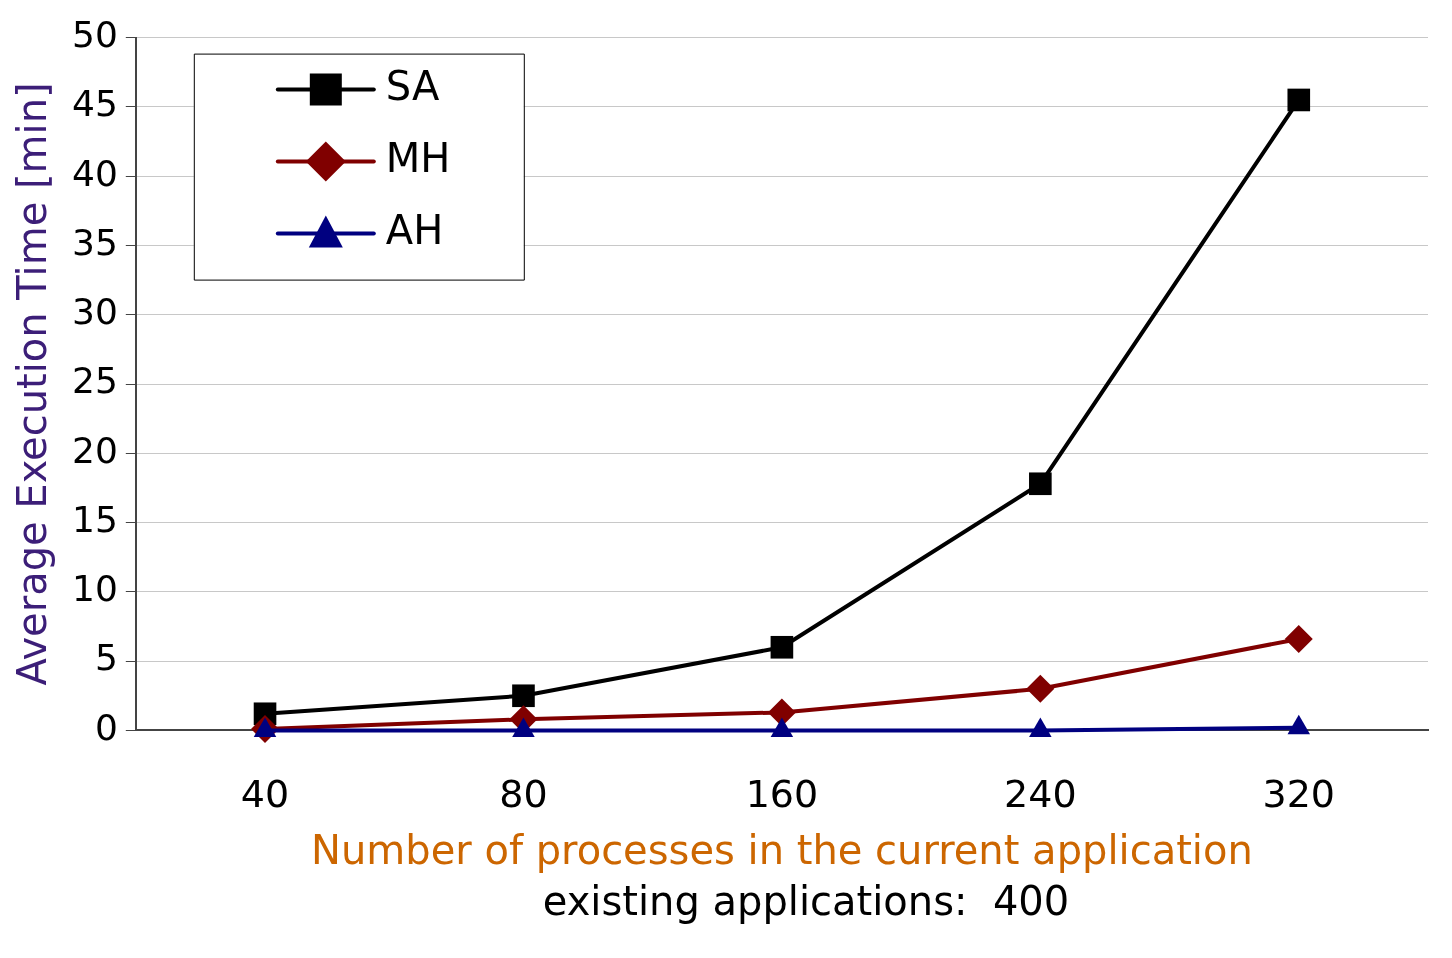  Describe the element at coordinates (265, 794) in the screenshot. I see `x-tick-label: 40` at that location.